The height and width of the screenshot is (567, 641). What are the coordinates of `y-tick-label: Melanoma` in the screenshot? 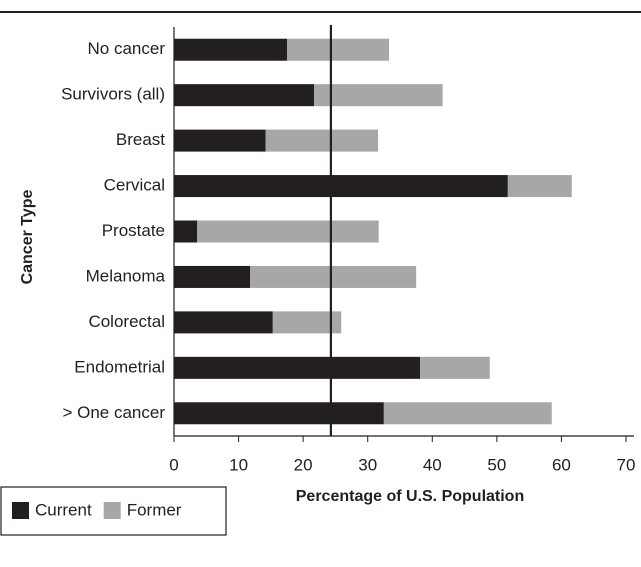 It's located at (126, 275).